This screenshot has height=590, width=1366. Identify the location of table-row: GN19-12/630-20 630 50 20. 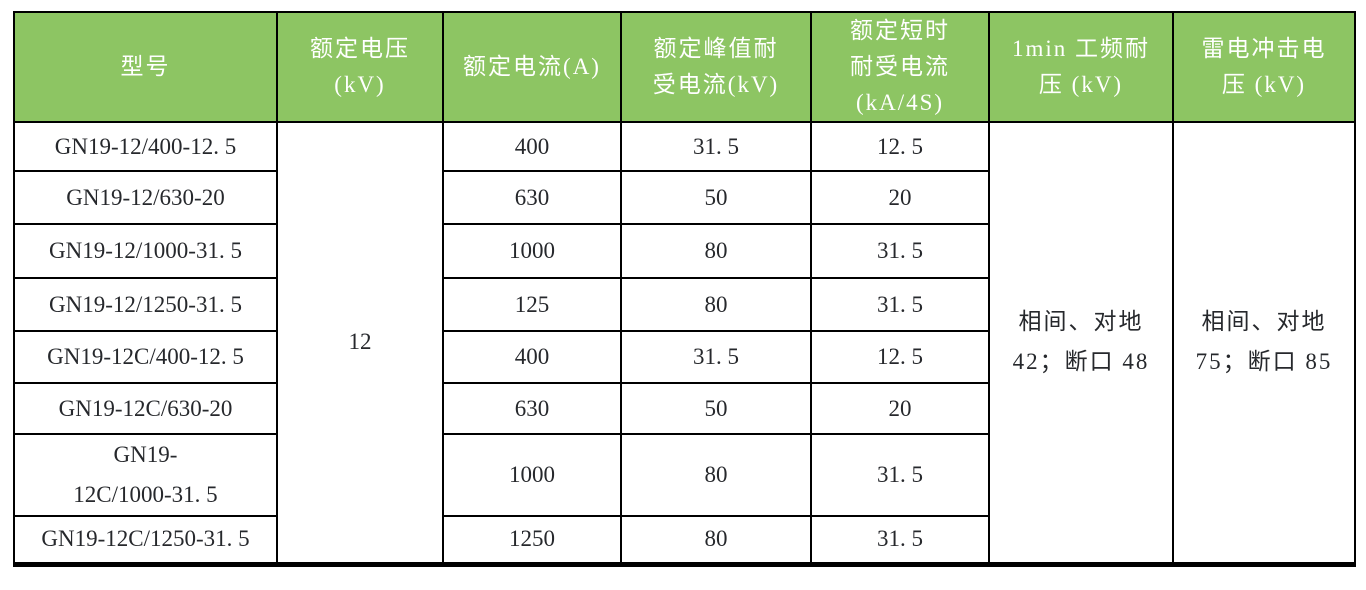
(684, 197).